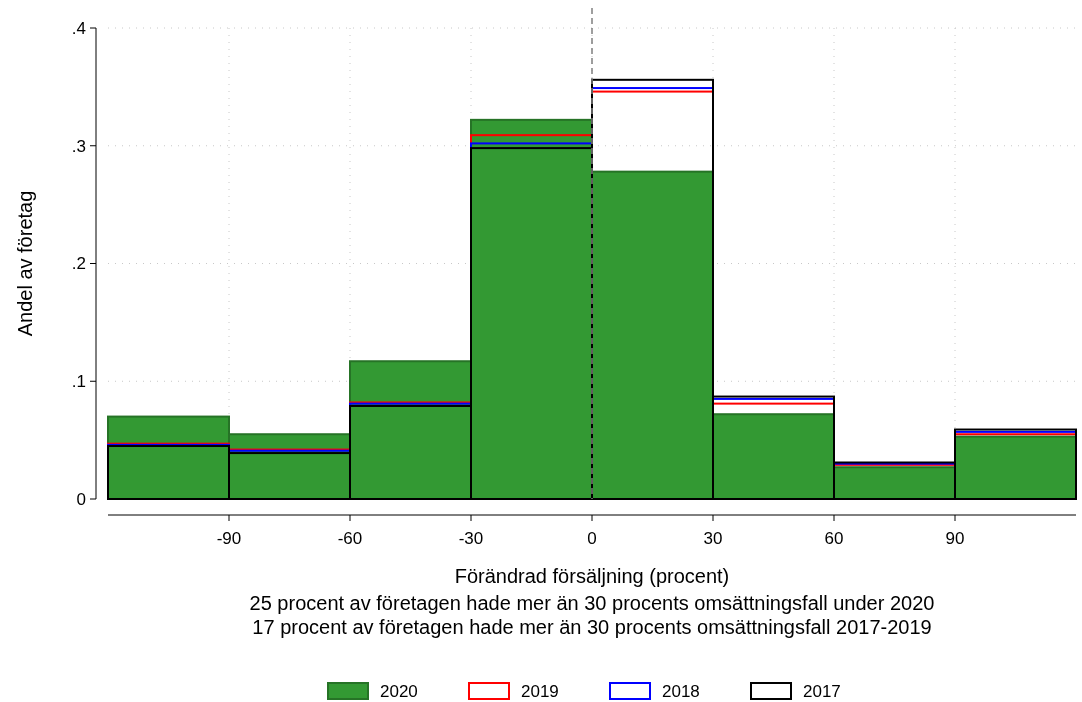  What do you see at coordinates (81, 499) in the screenshot?
I see `y-tick-label: 0` at bounding box center [81, 499].